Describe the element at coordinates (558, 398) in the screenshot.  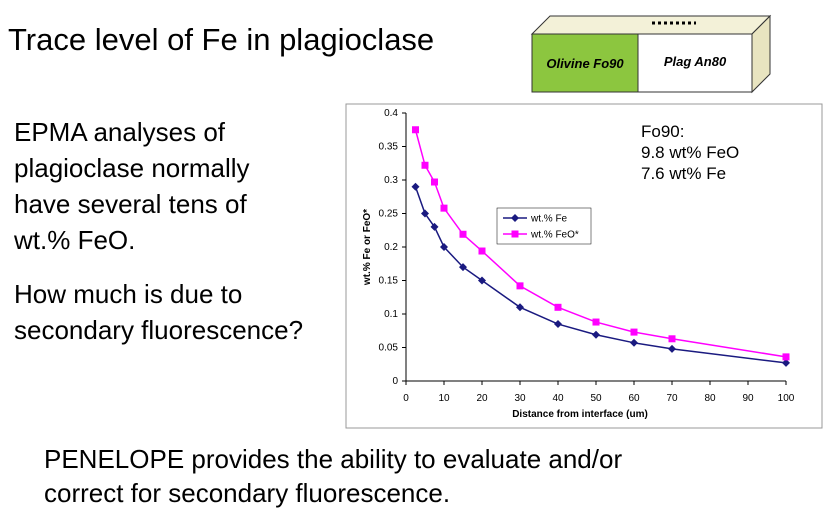
I see `x-tick-label: 40` at that location.